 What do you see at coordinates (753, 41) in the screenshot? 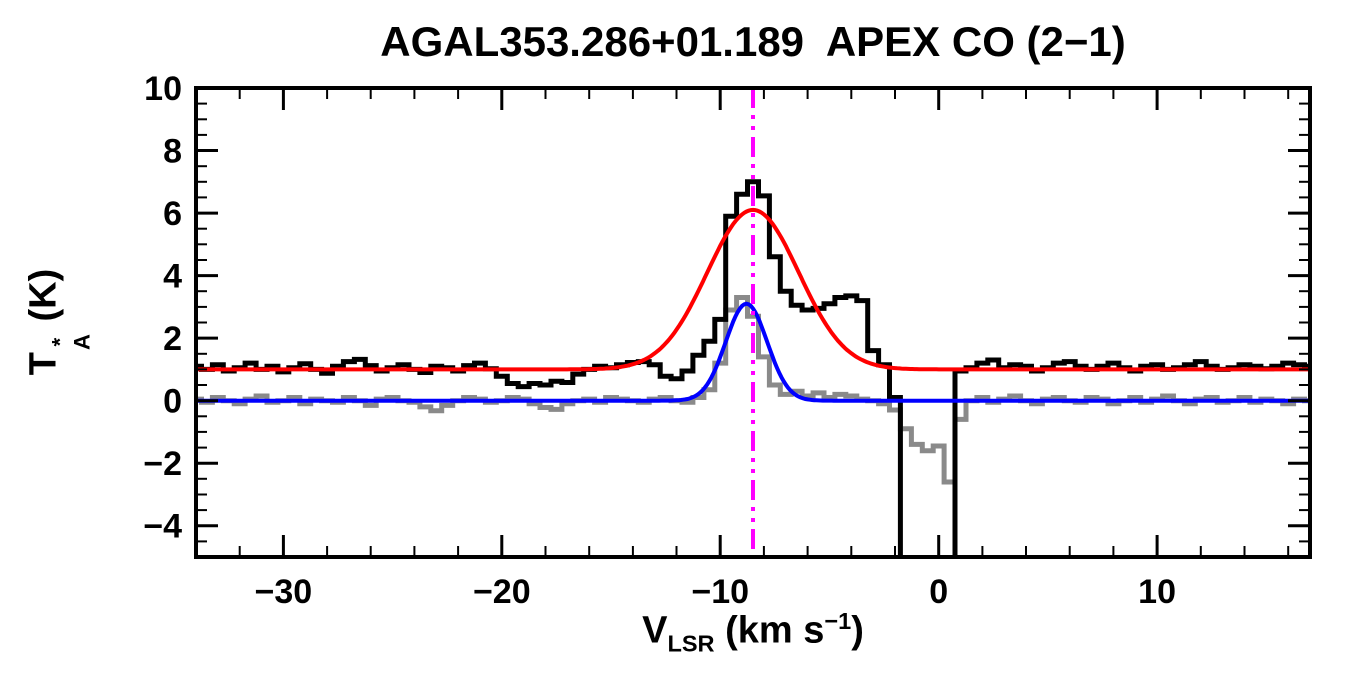
I see `chart-title: AGAL353.286+01.189 APEX CO (2−1)` at bounding box center [753, 41].